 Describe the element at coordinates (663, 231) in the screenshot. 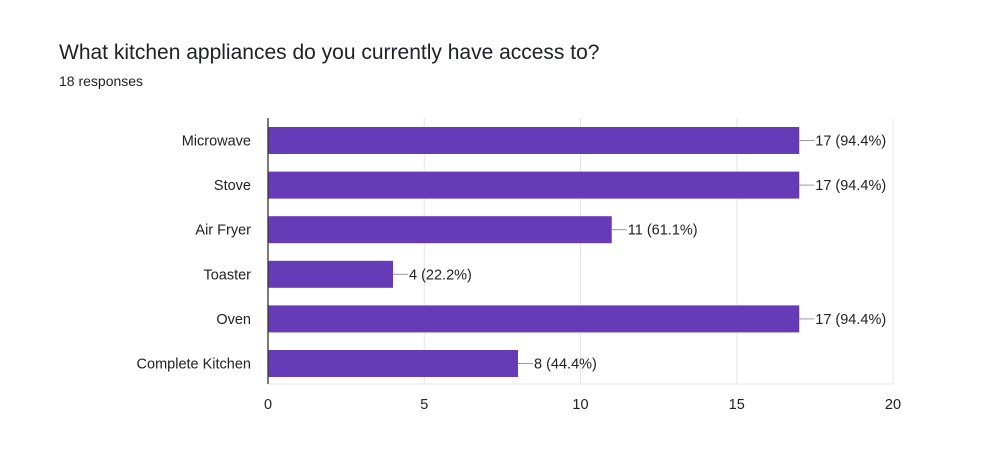

I see `value-label-air-fryer: 11 (61.1%)` at that location.